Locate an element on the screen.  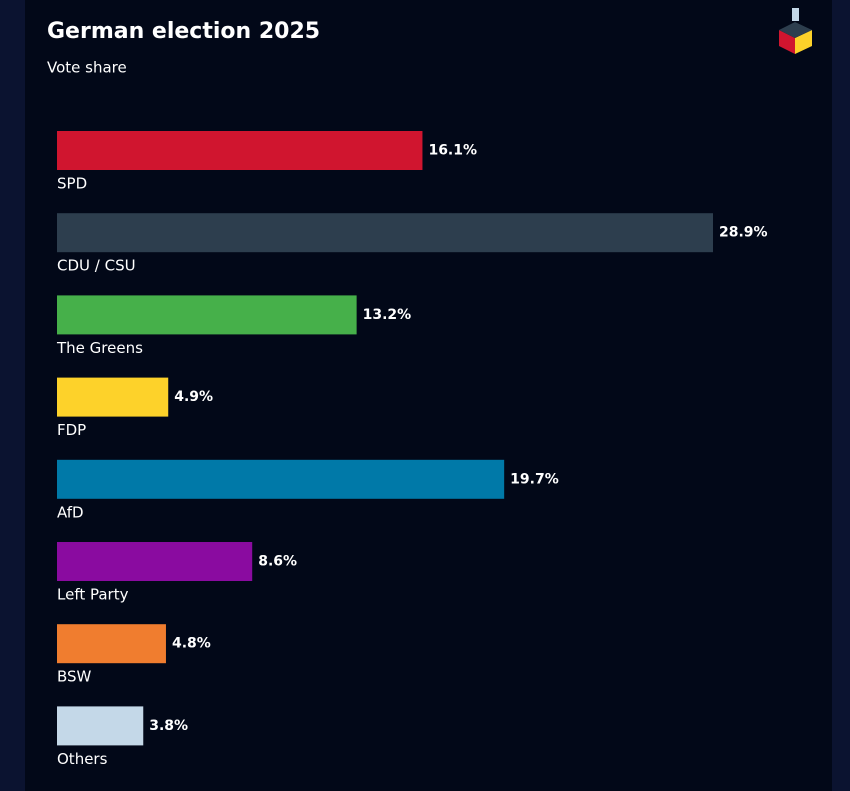
category-label: Left Party is located at coordinates (93, 595).